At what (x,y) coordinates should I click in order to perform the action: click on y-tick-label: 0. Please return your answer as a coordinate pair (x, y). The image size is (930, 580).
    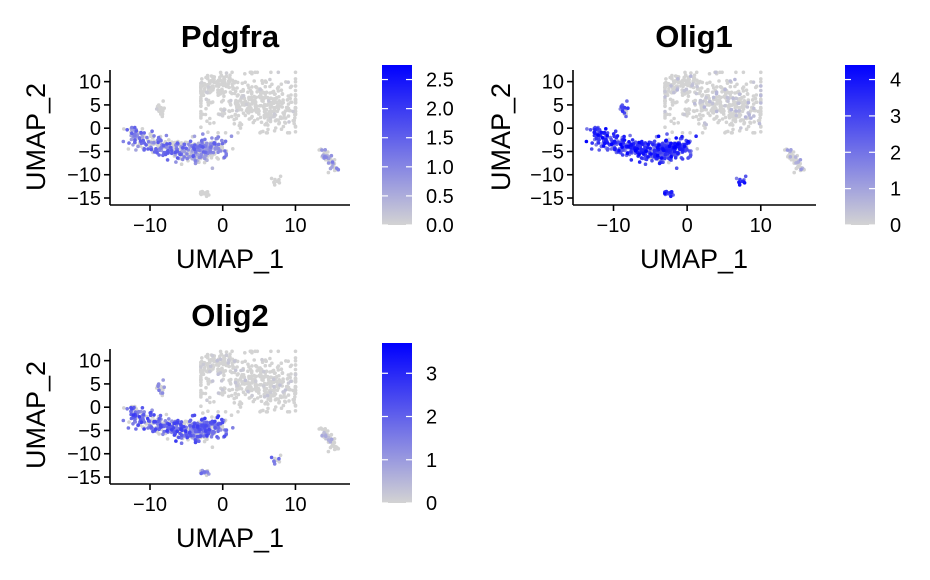
    Looking at the image, I should click on (95, 129).